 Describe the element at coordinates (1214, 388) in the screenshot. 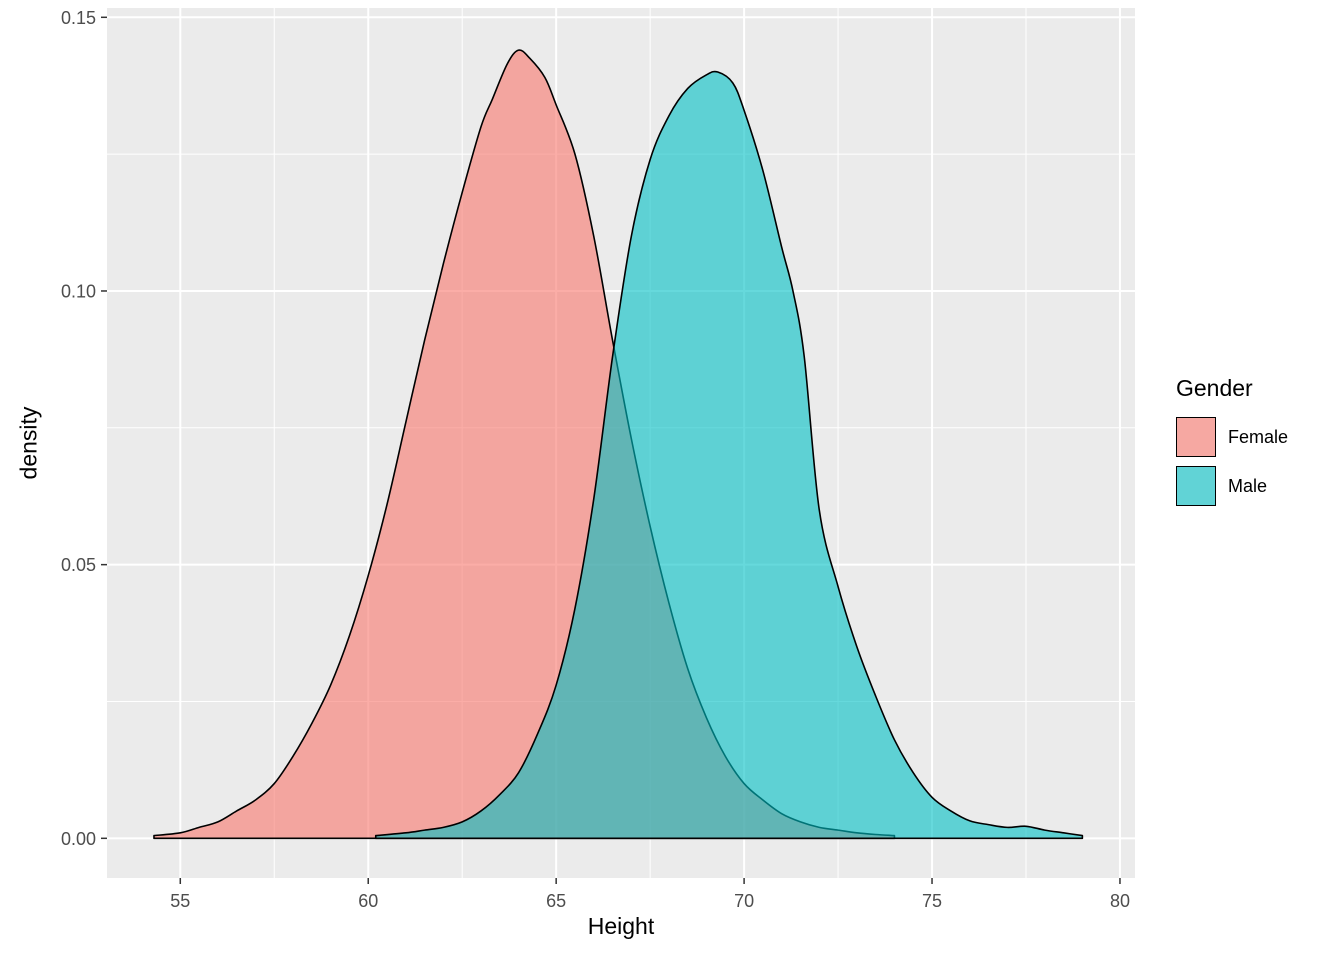

I see `legend-title: Gender` at that location.